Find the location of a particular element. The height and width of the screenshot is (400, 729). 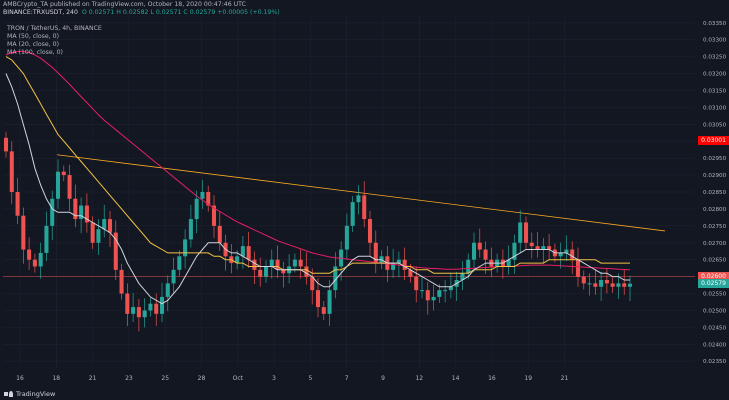

y-tick-label: 0.02650 is located at coordinates (715, 261).